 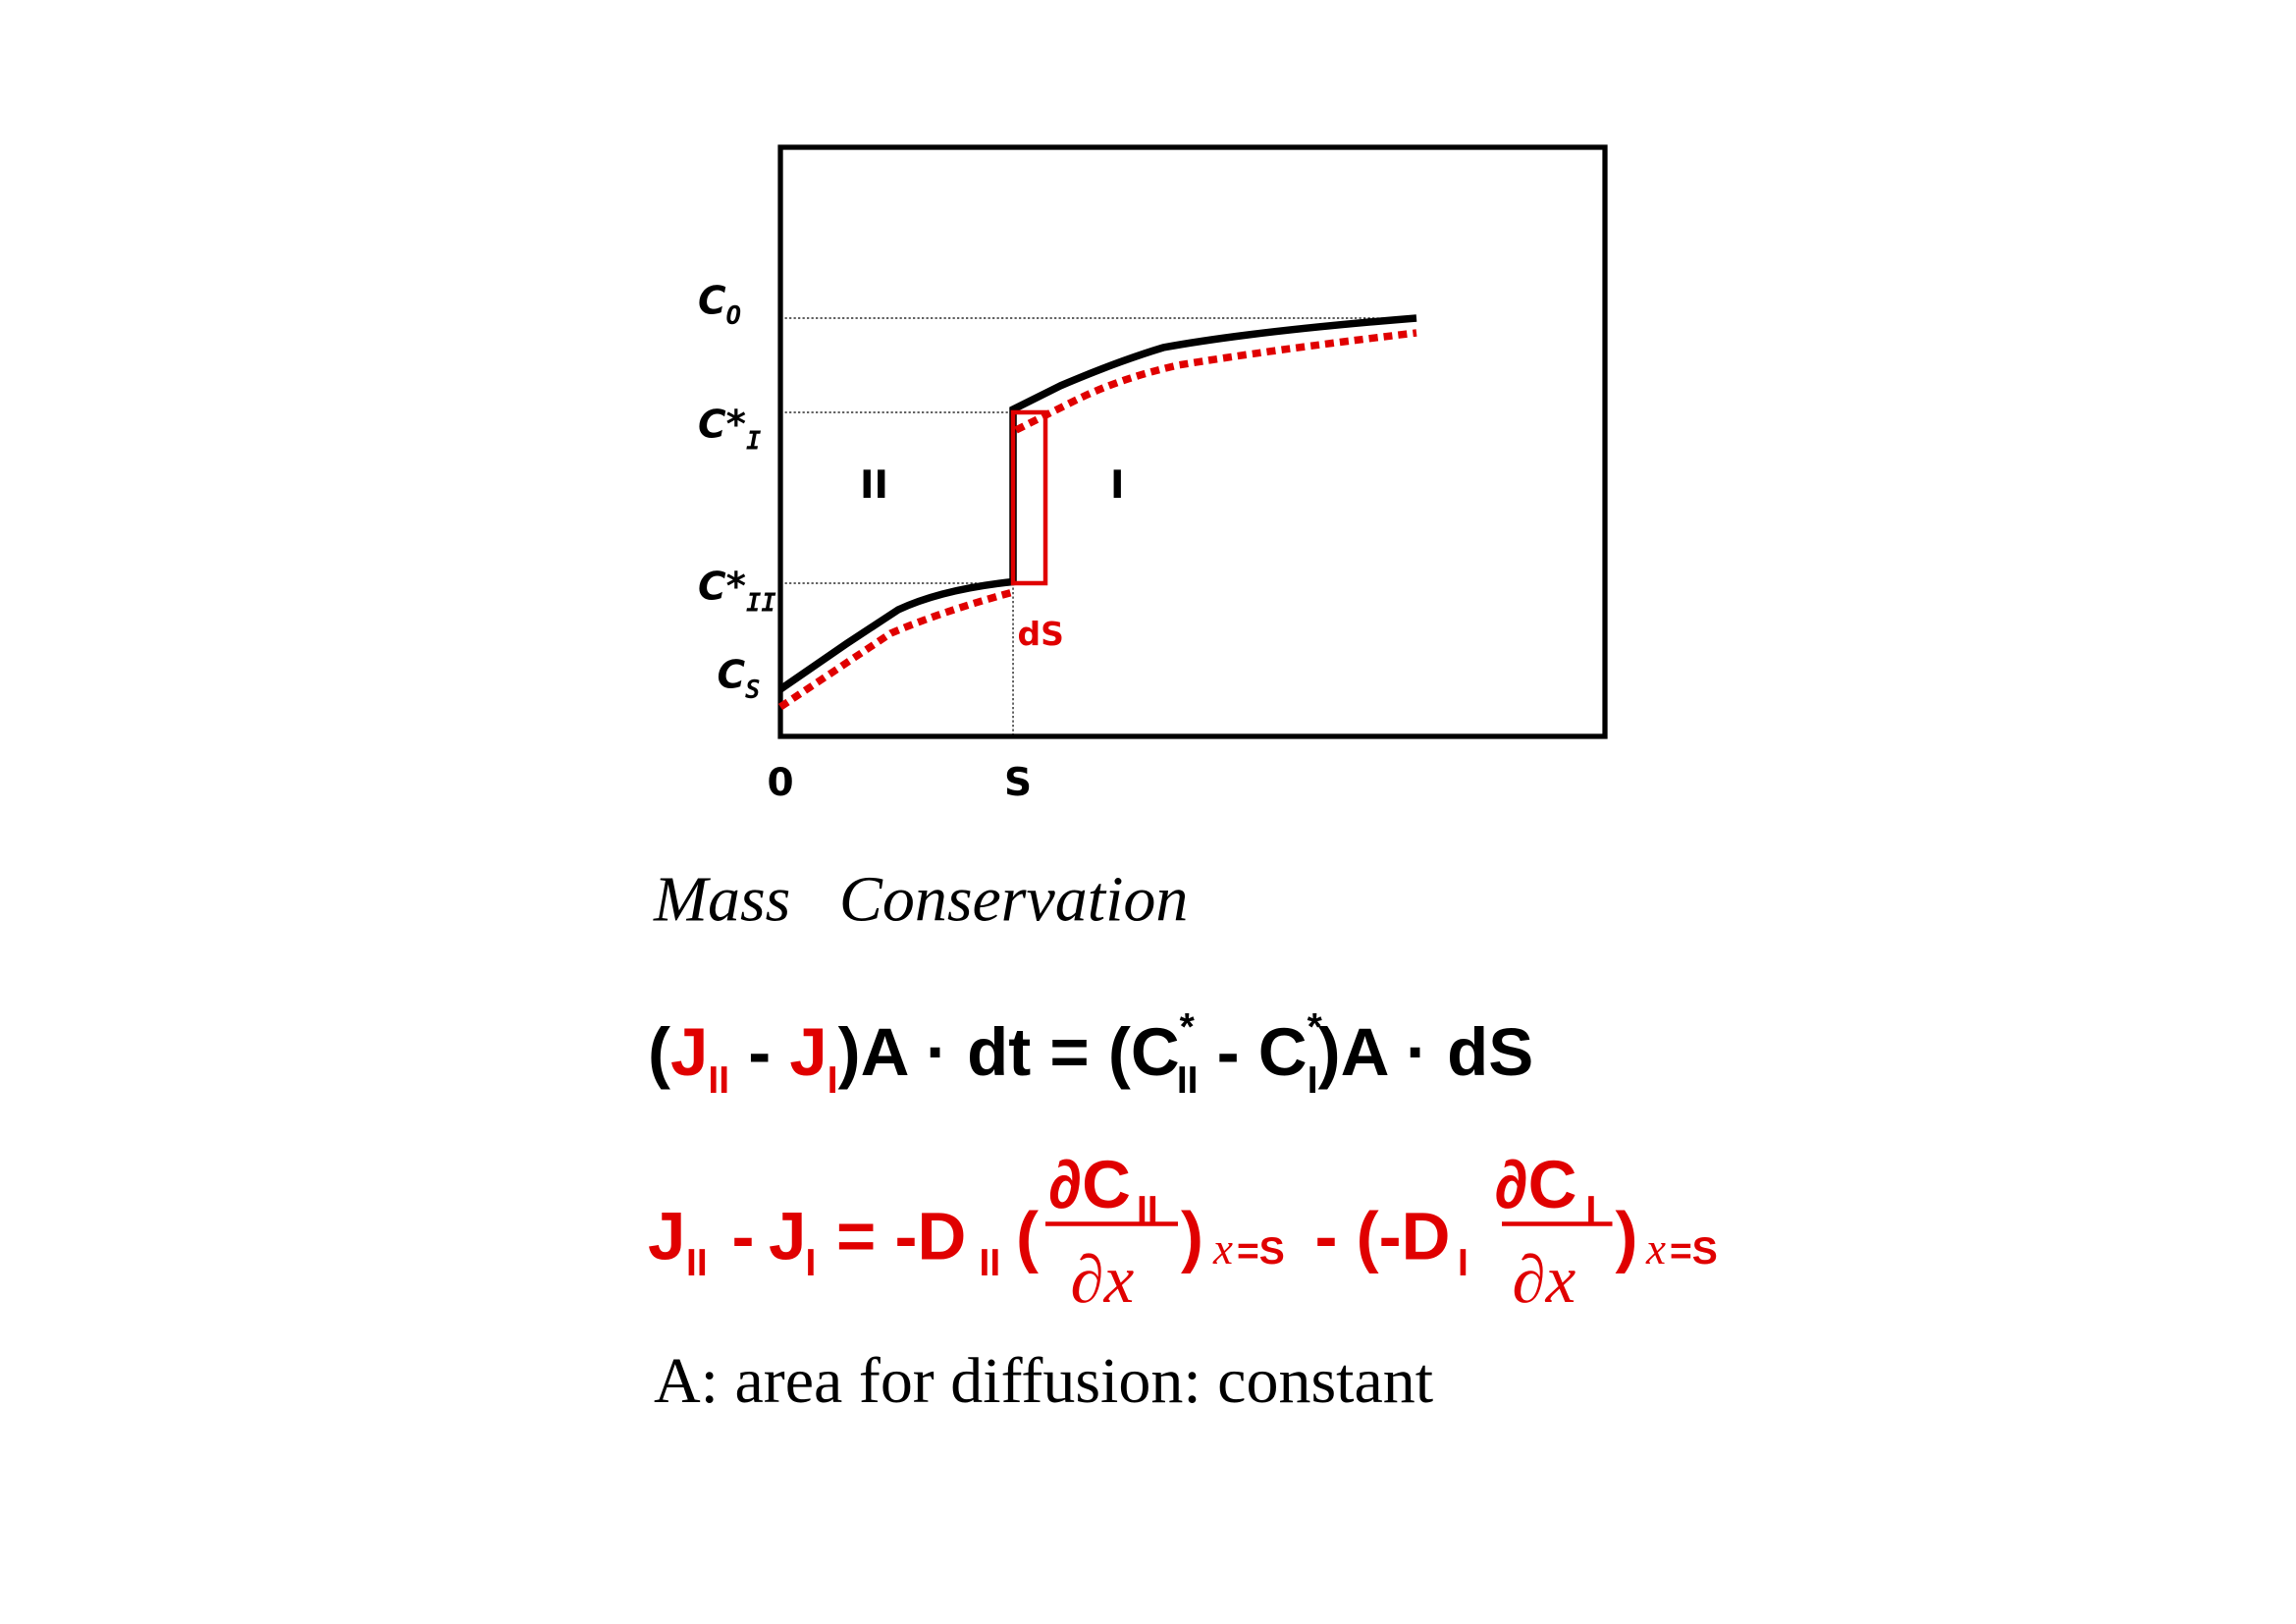 What do you see at coordinates (1028, 1235) in the screenshot?
I see `eq-token: (` at bounding box center [1028, 1235].